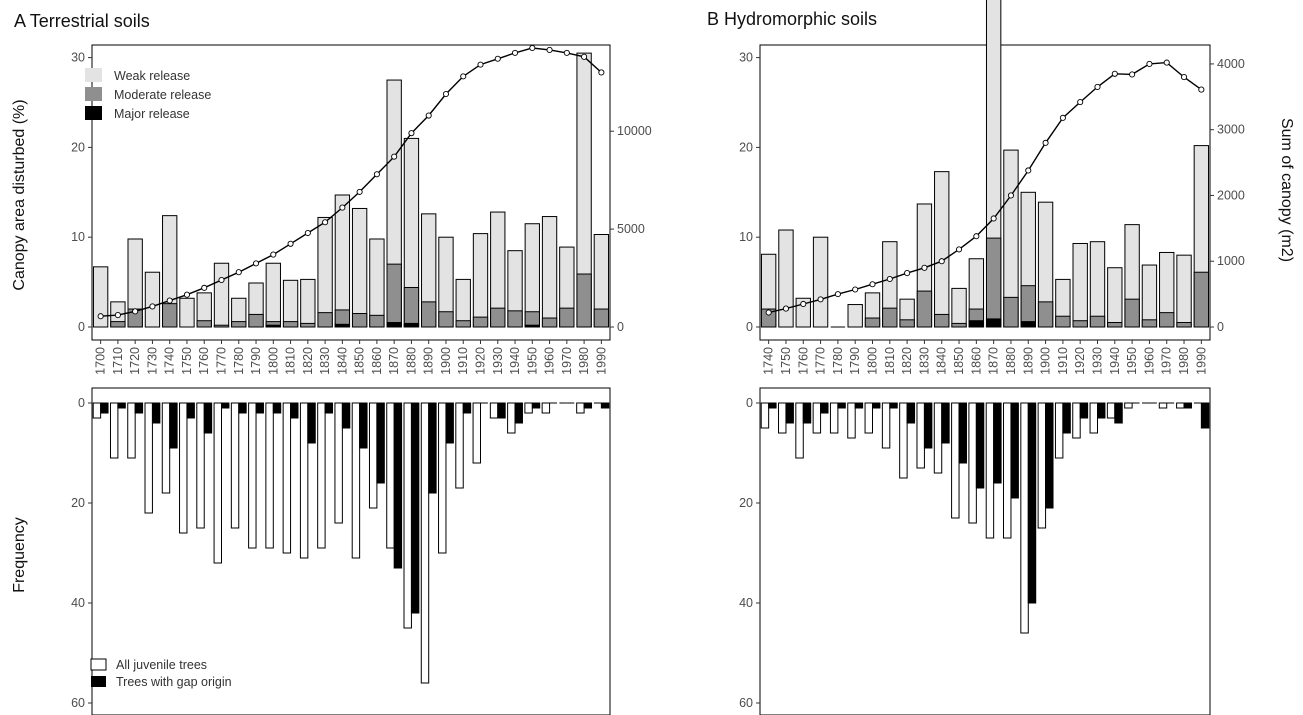 This screenshot has width=1303, height=715. What do you see at coordinates (360, 361) in the screenshot?
I see `x-tick-label: 1850` at bounding box center [360, 361].